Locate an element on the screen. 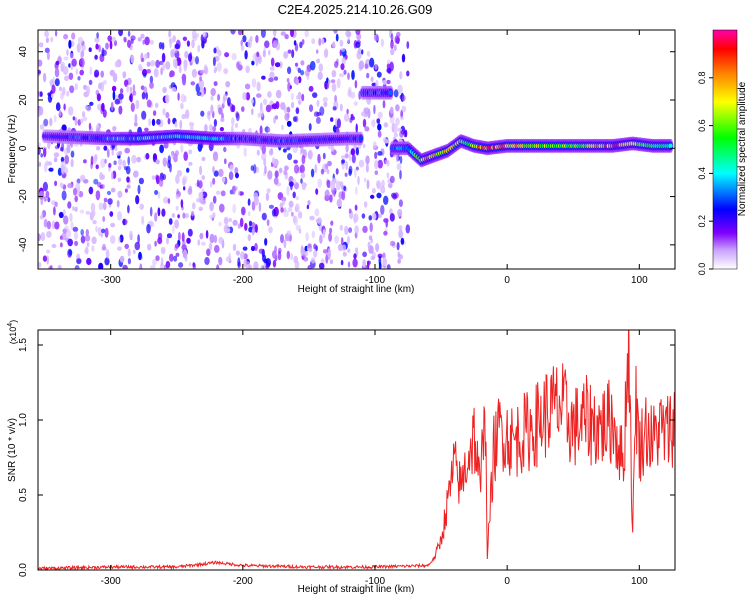 The height and width of the screenshot is (600, 750). y-tick-label: 40 is located at coordinates (23, 52).